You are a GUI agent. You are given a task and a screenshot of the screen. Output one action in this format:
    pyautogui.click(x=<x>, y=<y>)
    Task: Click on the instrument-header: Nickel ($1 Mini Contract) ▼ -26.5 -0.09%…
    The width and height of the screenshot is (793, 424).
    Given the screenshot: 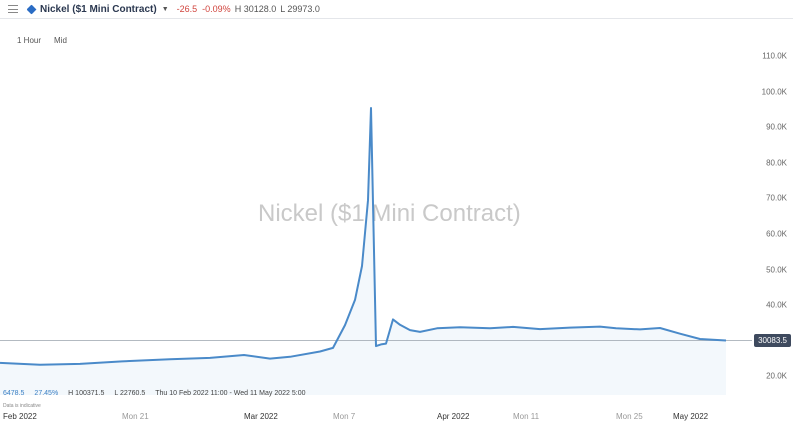 What is the action you would take?
    pyautogui.click(x=396, y=9)
    